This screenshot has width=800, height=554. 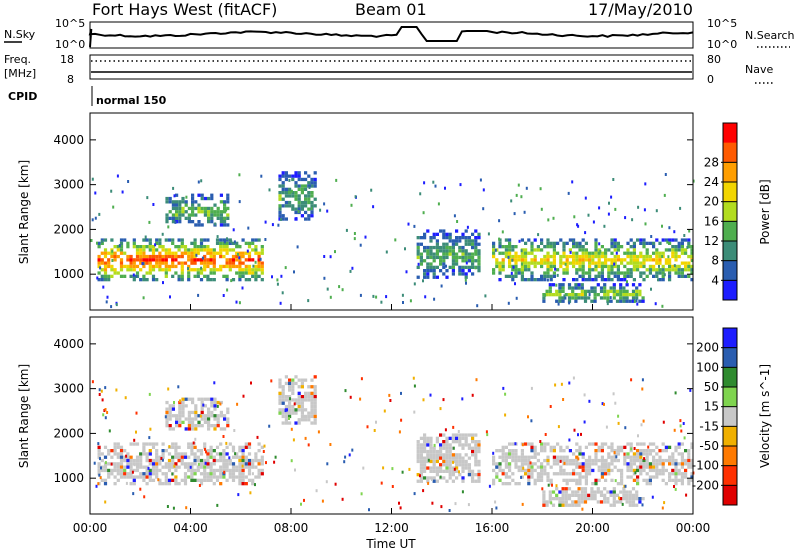 What do you see at coordinates (68, 344) in the screenshot?
I see `y-tick-label: 4000` at bounding box center [68, 344].